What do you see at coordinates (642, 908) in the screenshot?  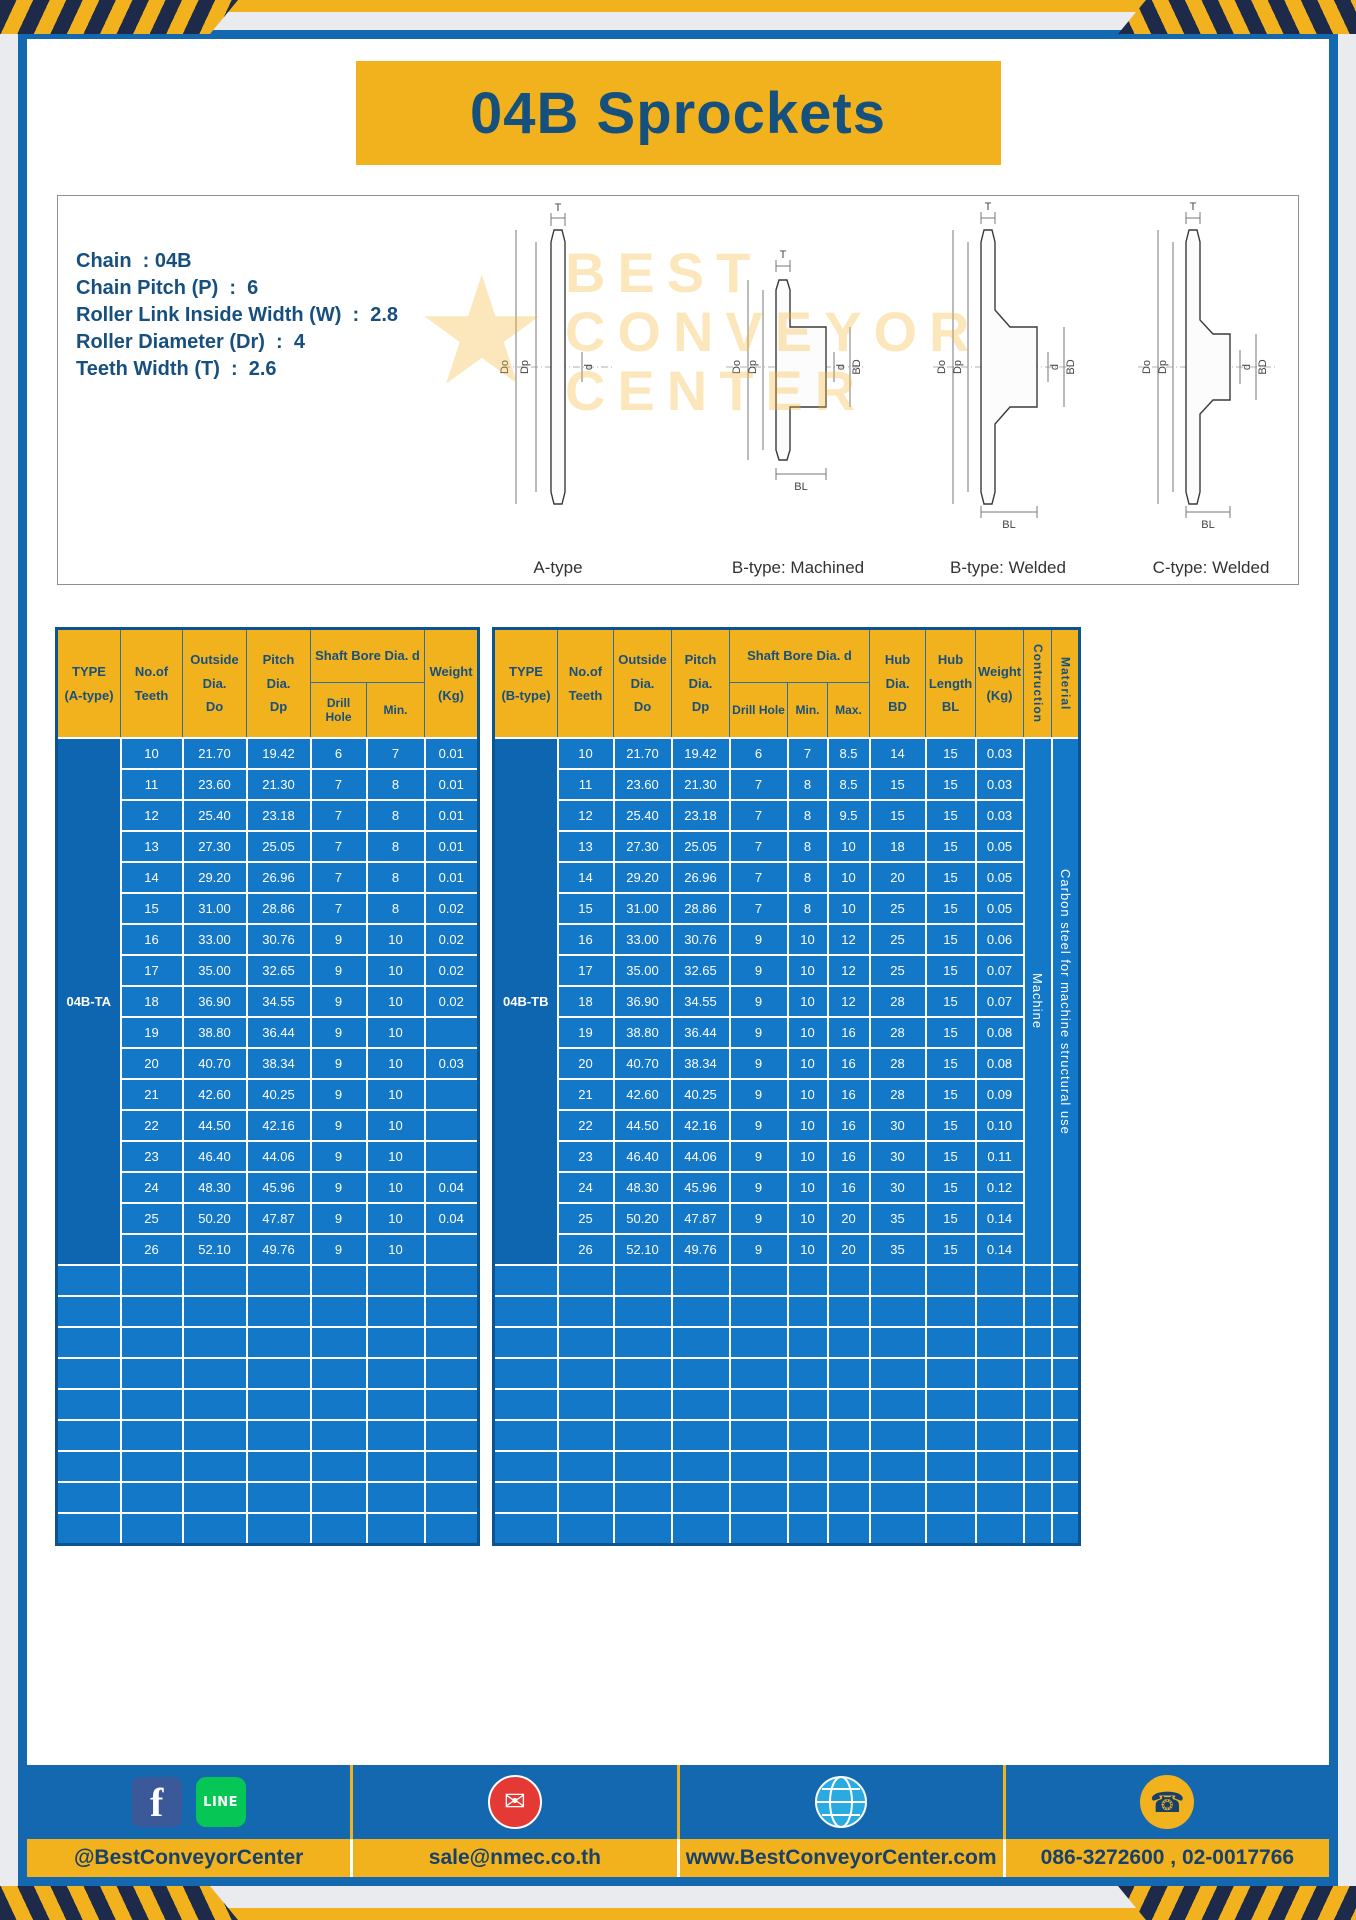 I see `cell: 31.00` at bounding box center [642, 908].